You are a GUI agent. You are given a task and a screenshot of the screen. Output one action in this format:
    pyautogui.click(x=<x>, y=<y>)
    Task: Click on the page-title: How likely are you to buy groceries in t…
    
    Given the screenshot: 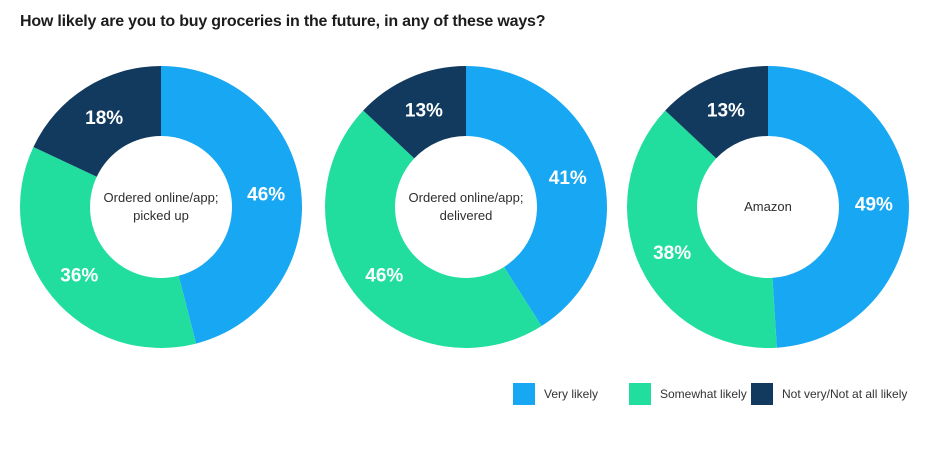 What is the action you would take?
    pyautogui.click(x=283, y=21)
    